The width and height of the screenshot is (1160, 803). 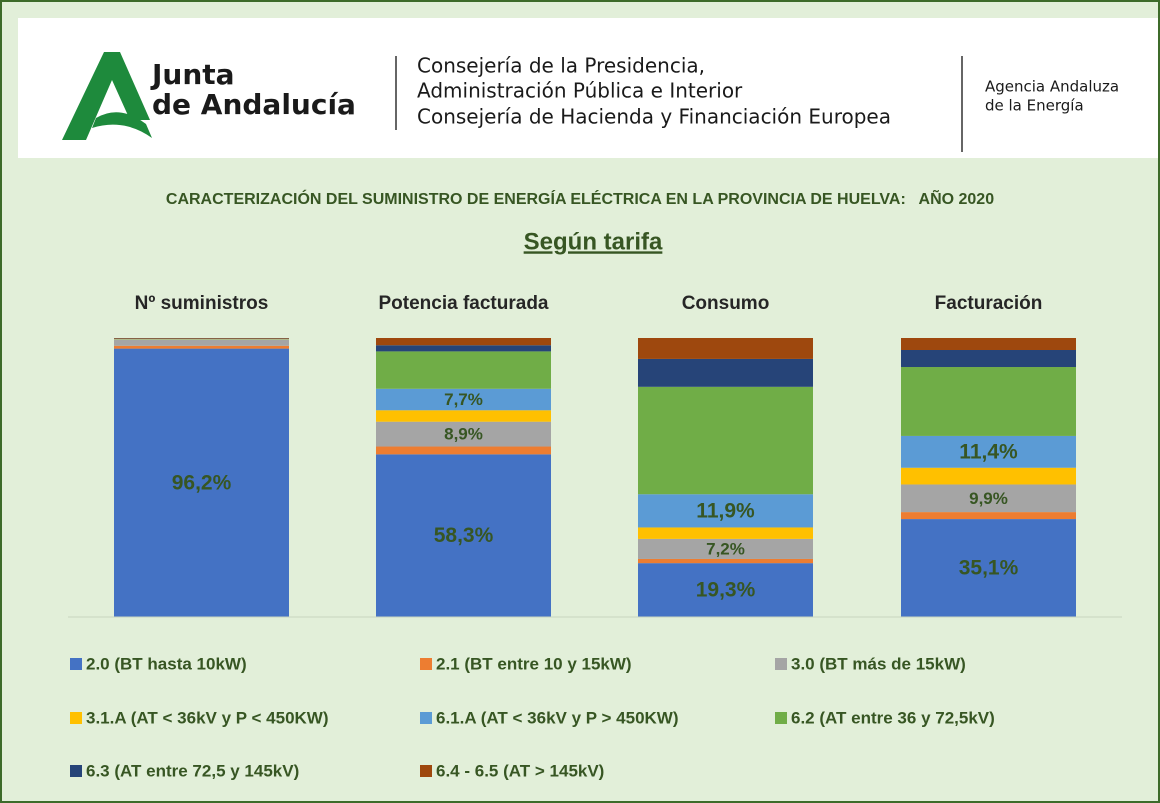 I want to click on category-label: Nº suministros, so click(x=202, y=303).